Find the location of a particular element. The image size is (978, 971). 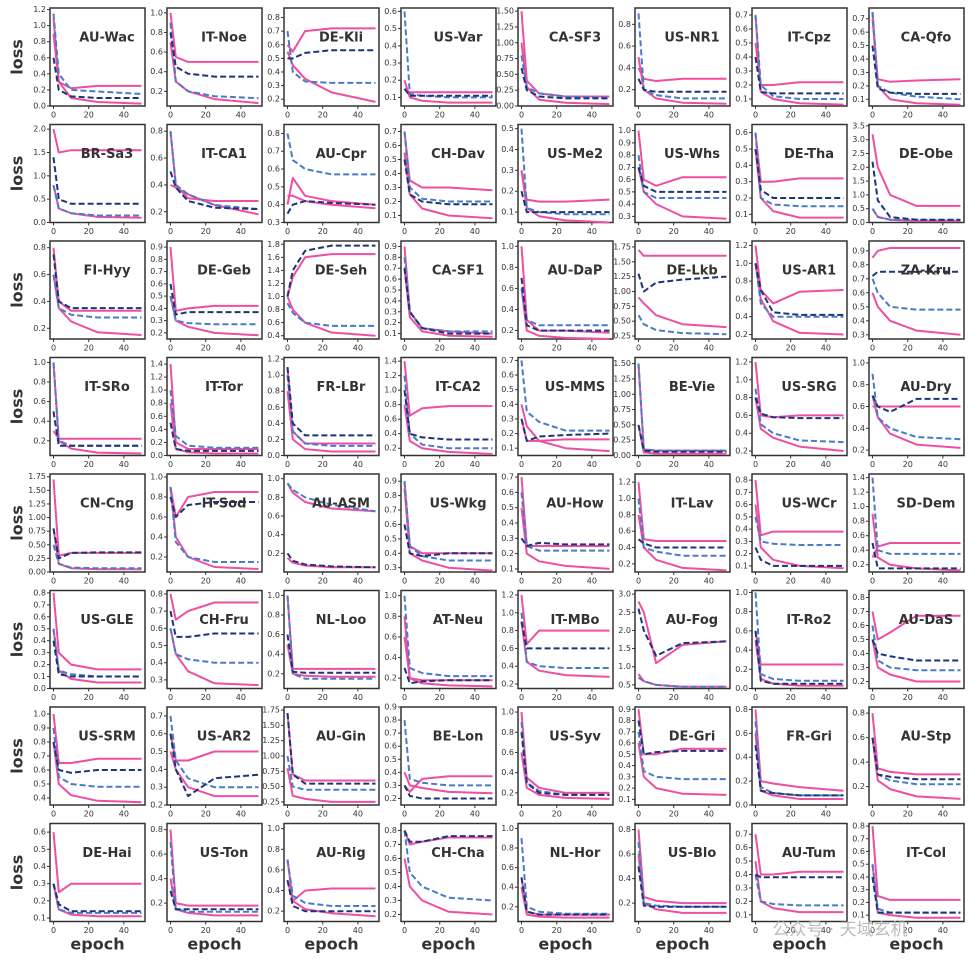

panel: 0.2 0.4 0.6 0.8 1.0 1.2 0 20 40 US-SRG is located at coordinates (791, 412).